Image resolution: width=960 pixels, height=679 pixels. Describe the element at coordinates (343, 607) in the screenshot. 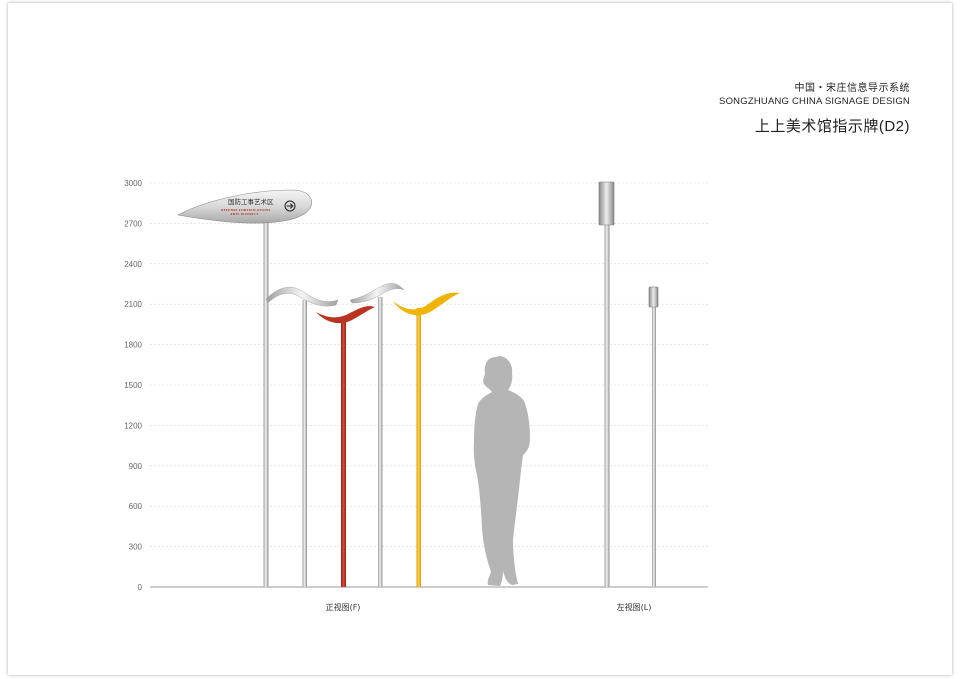

I see `front-view-caption: 正视图(F)` at that location.